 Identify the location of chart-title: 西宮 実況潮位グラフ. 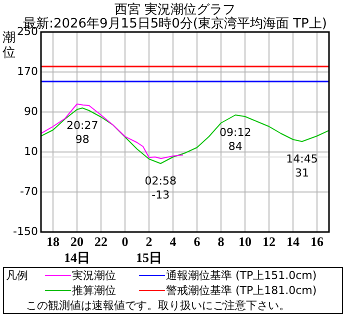
(175, 9).